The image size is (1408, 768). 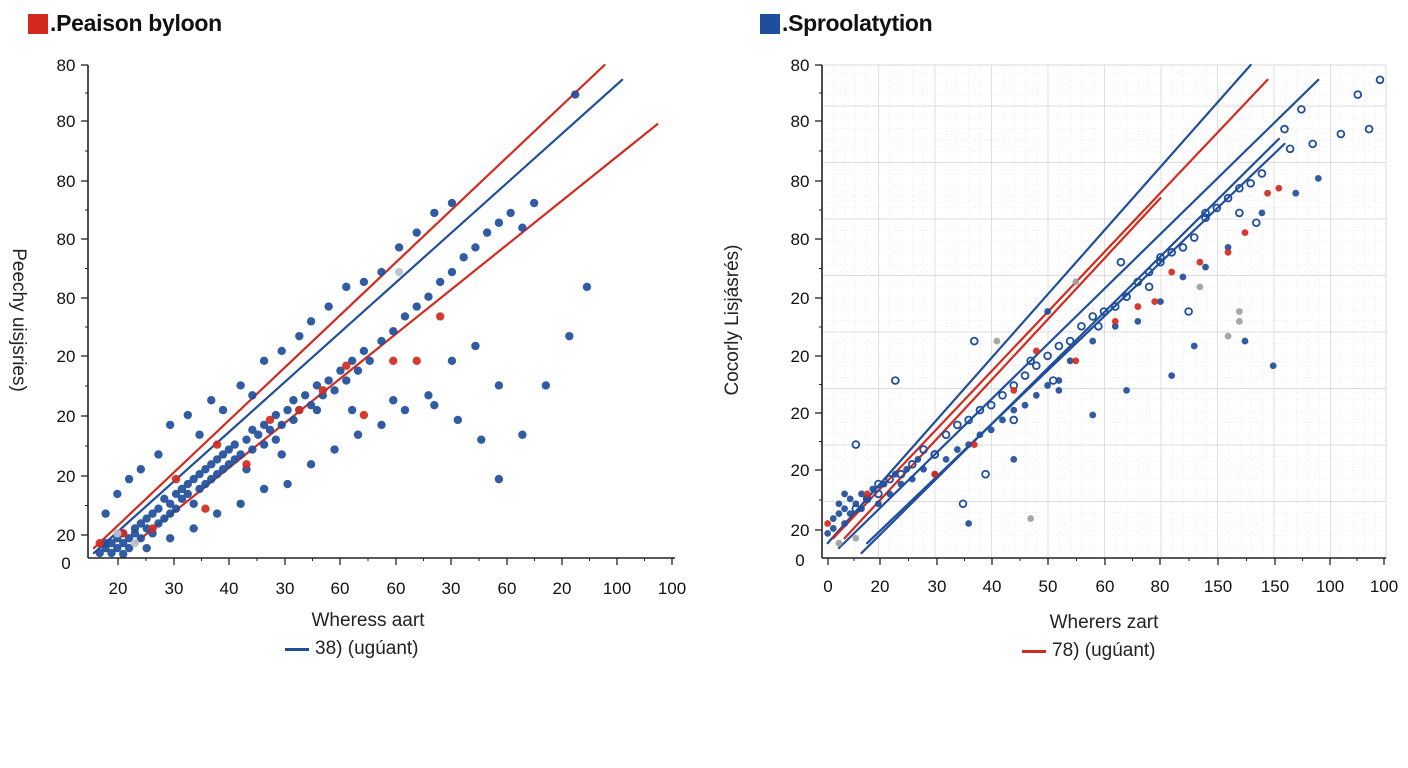 What do you see at coordinates (136, 23) in the screenshot?
I see `left-panel-title-text: .Peaison byloon` at bounding box center [136, 23].